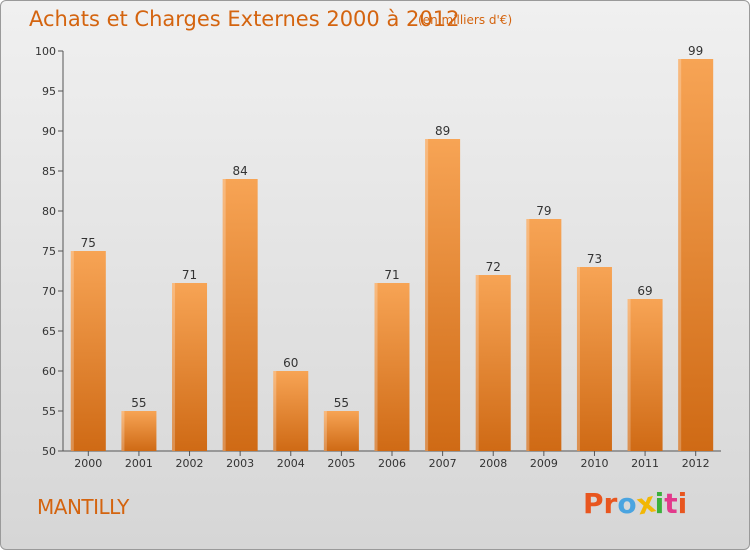  I want to click on y-tick-label: 90, so click(49, 131).